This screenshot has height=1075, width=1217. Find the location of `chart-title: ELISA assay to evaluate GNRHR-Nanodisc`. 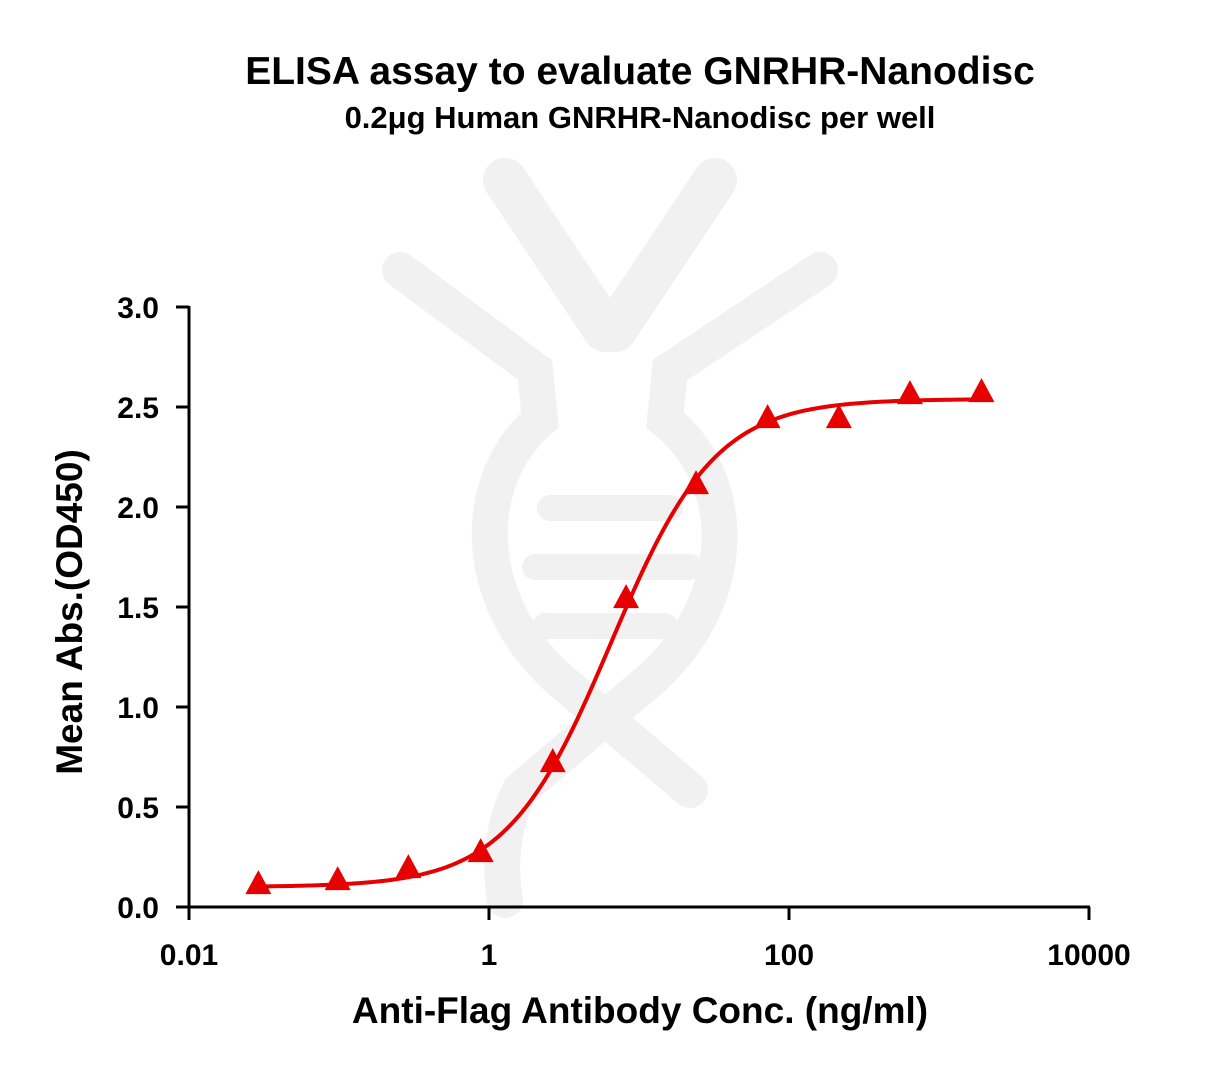

chart-title: ELISA assay to evaluate GNRHR-Nanodisc is located at coordinates (640, 71).